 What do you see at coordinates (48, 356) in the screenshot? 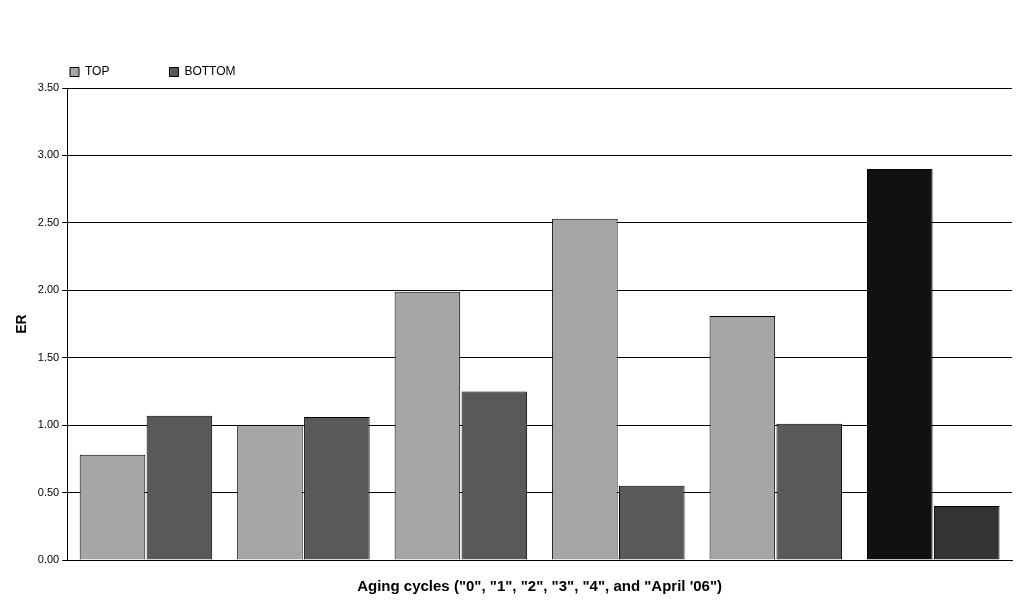
I see `y-tick-label: 1.50` at bounding box center [48, 356].